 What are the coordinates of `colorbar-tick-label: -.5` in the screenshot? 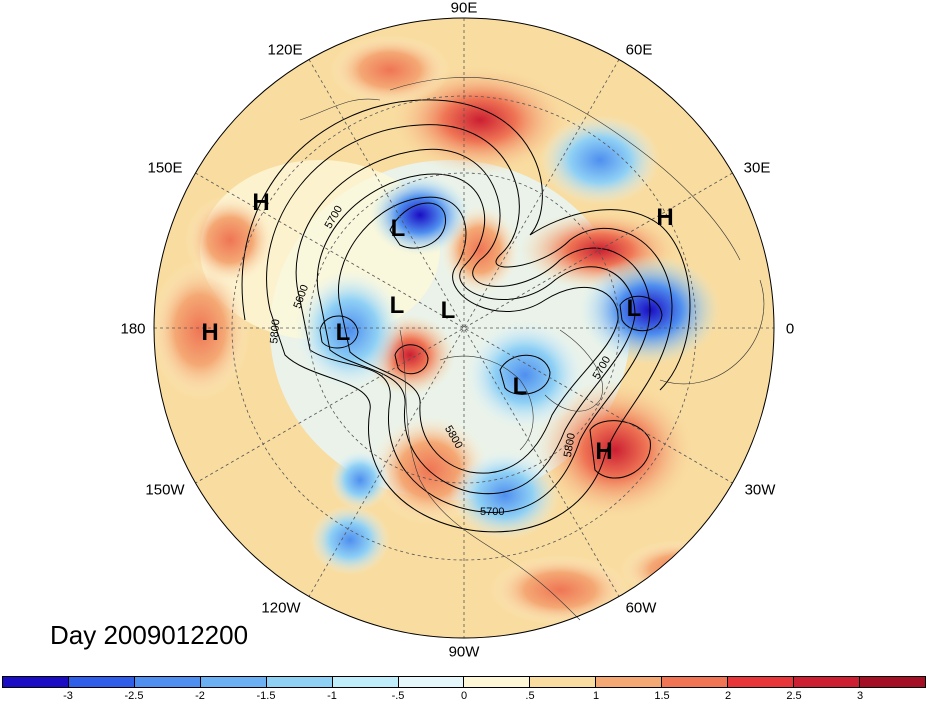 It's located at (398, 696).